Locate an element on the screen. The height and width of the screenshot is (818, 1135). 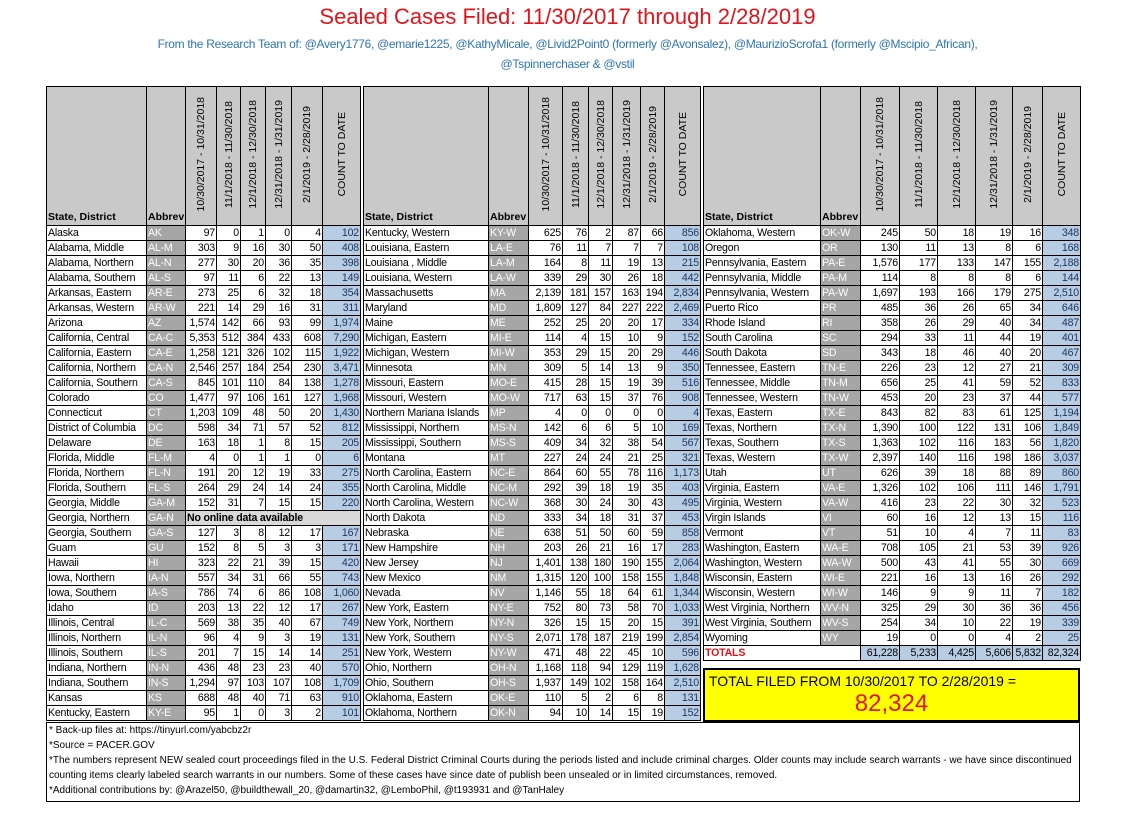
count-to-date: 401 is located at coordinates (1061, 338).